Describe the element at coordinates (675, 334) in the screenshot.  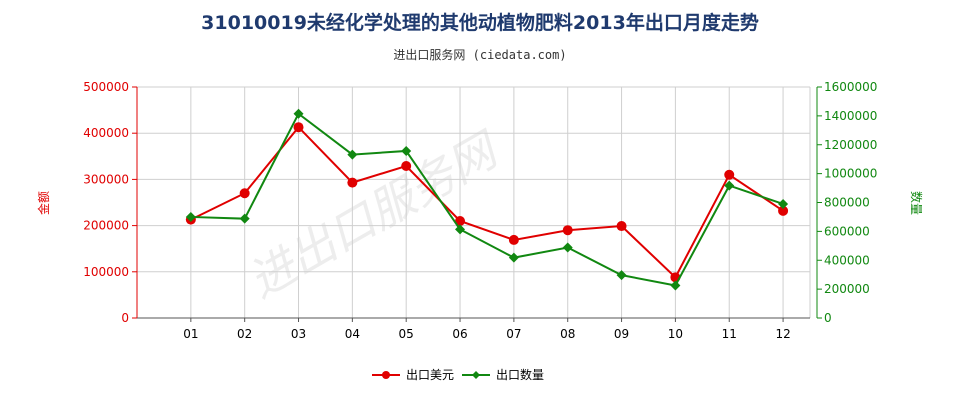
I see `x-tick-label: 10` at that location.